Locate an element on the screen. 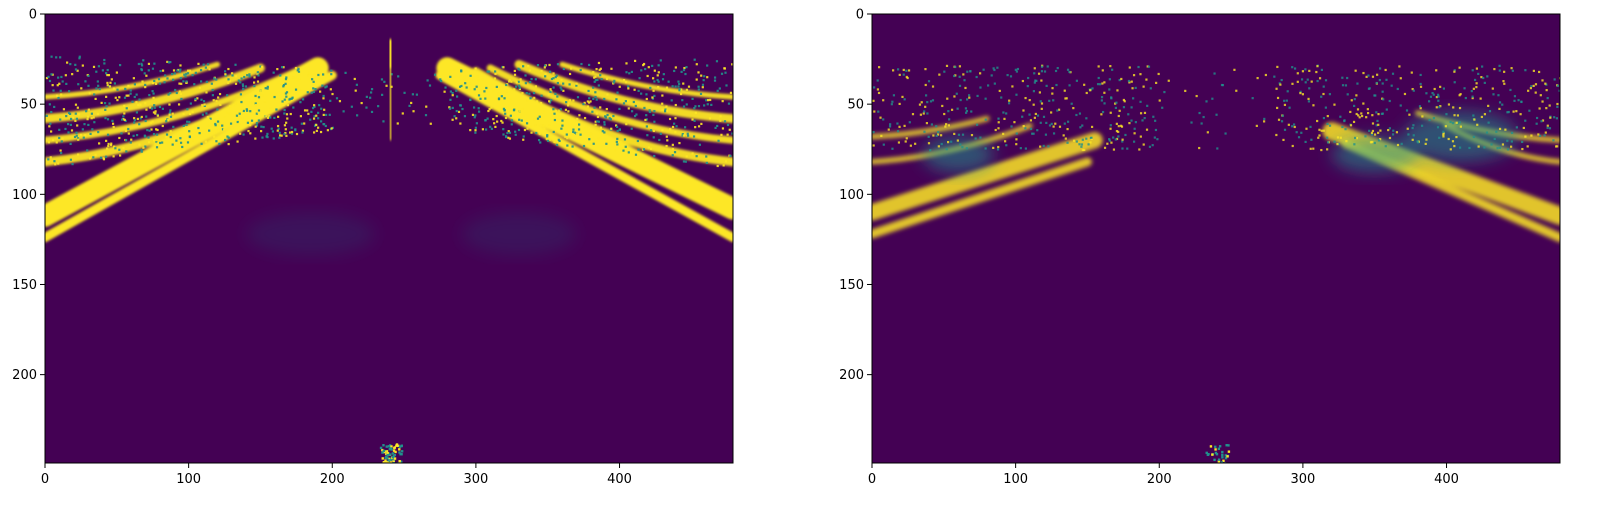  y-tick-label: 200 is located at coordinates (851, 375).